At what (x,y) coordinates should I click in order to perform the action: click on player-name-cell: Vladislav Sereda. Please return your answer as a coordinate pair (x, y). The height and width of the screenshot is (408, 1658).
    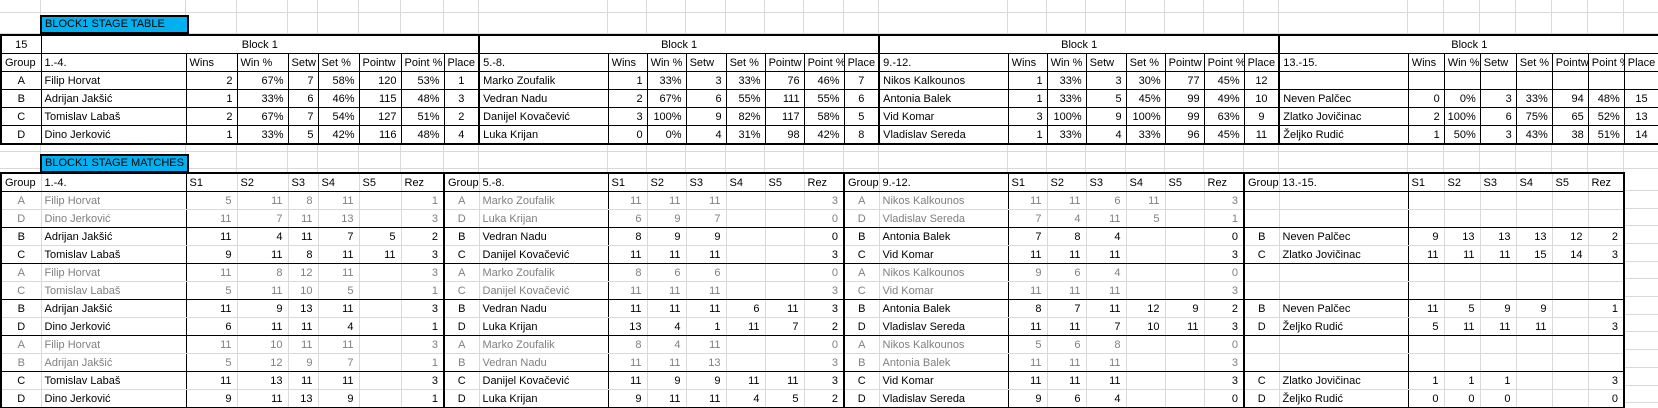
    Looking at the image, I should click on (943, 135).